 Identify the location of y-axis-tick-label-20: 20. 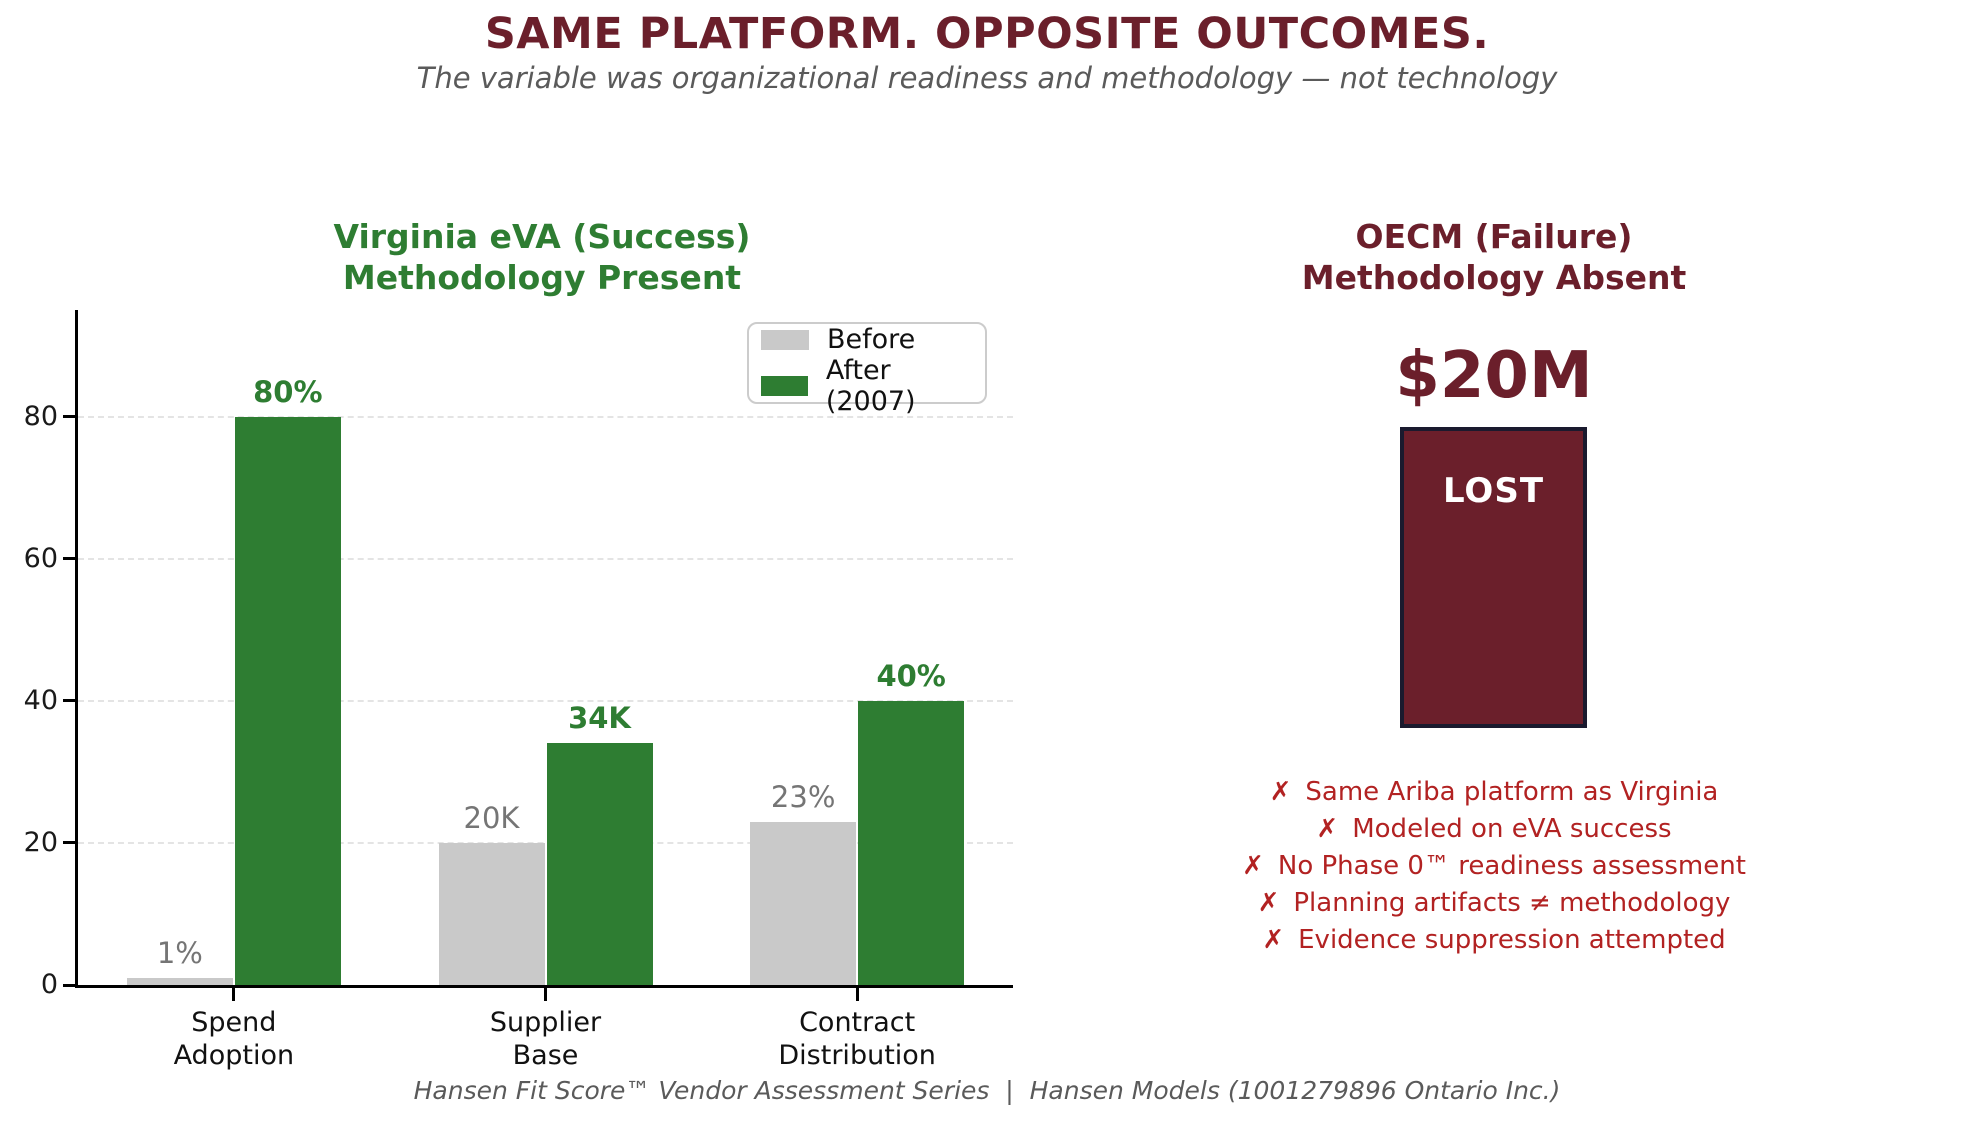
(40, 842).